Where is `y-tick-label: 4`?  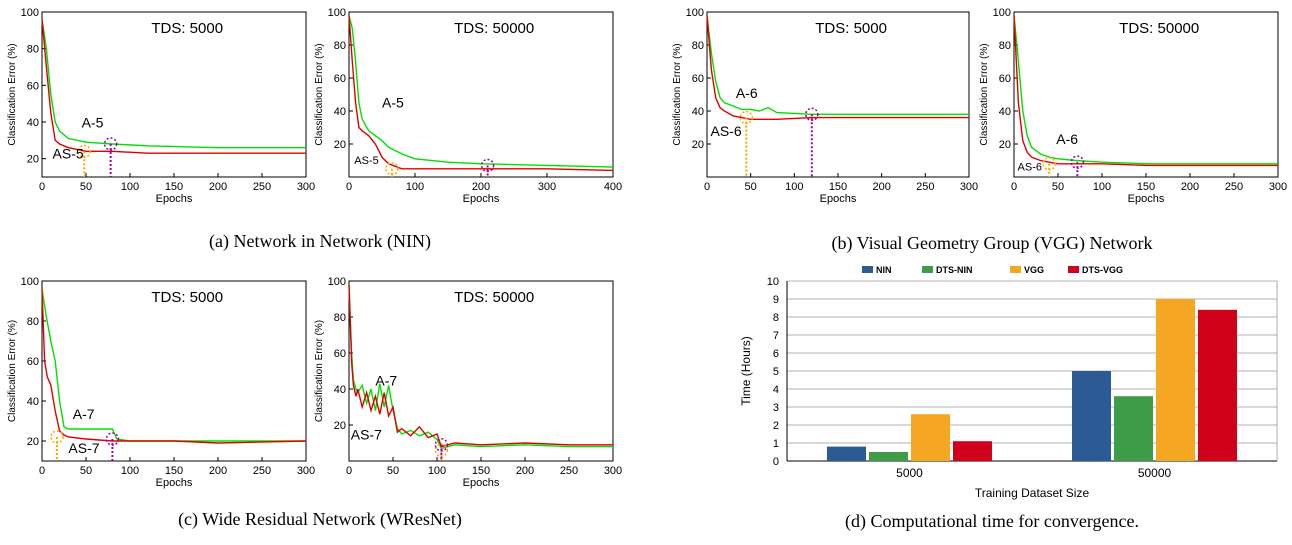 y-tick-label: 4 is located at coordinates (776, 390).